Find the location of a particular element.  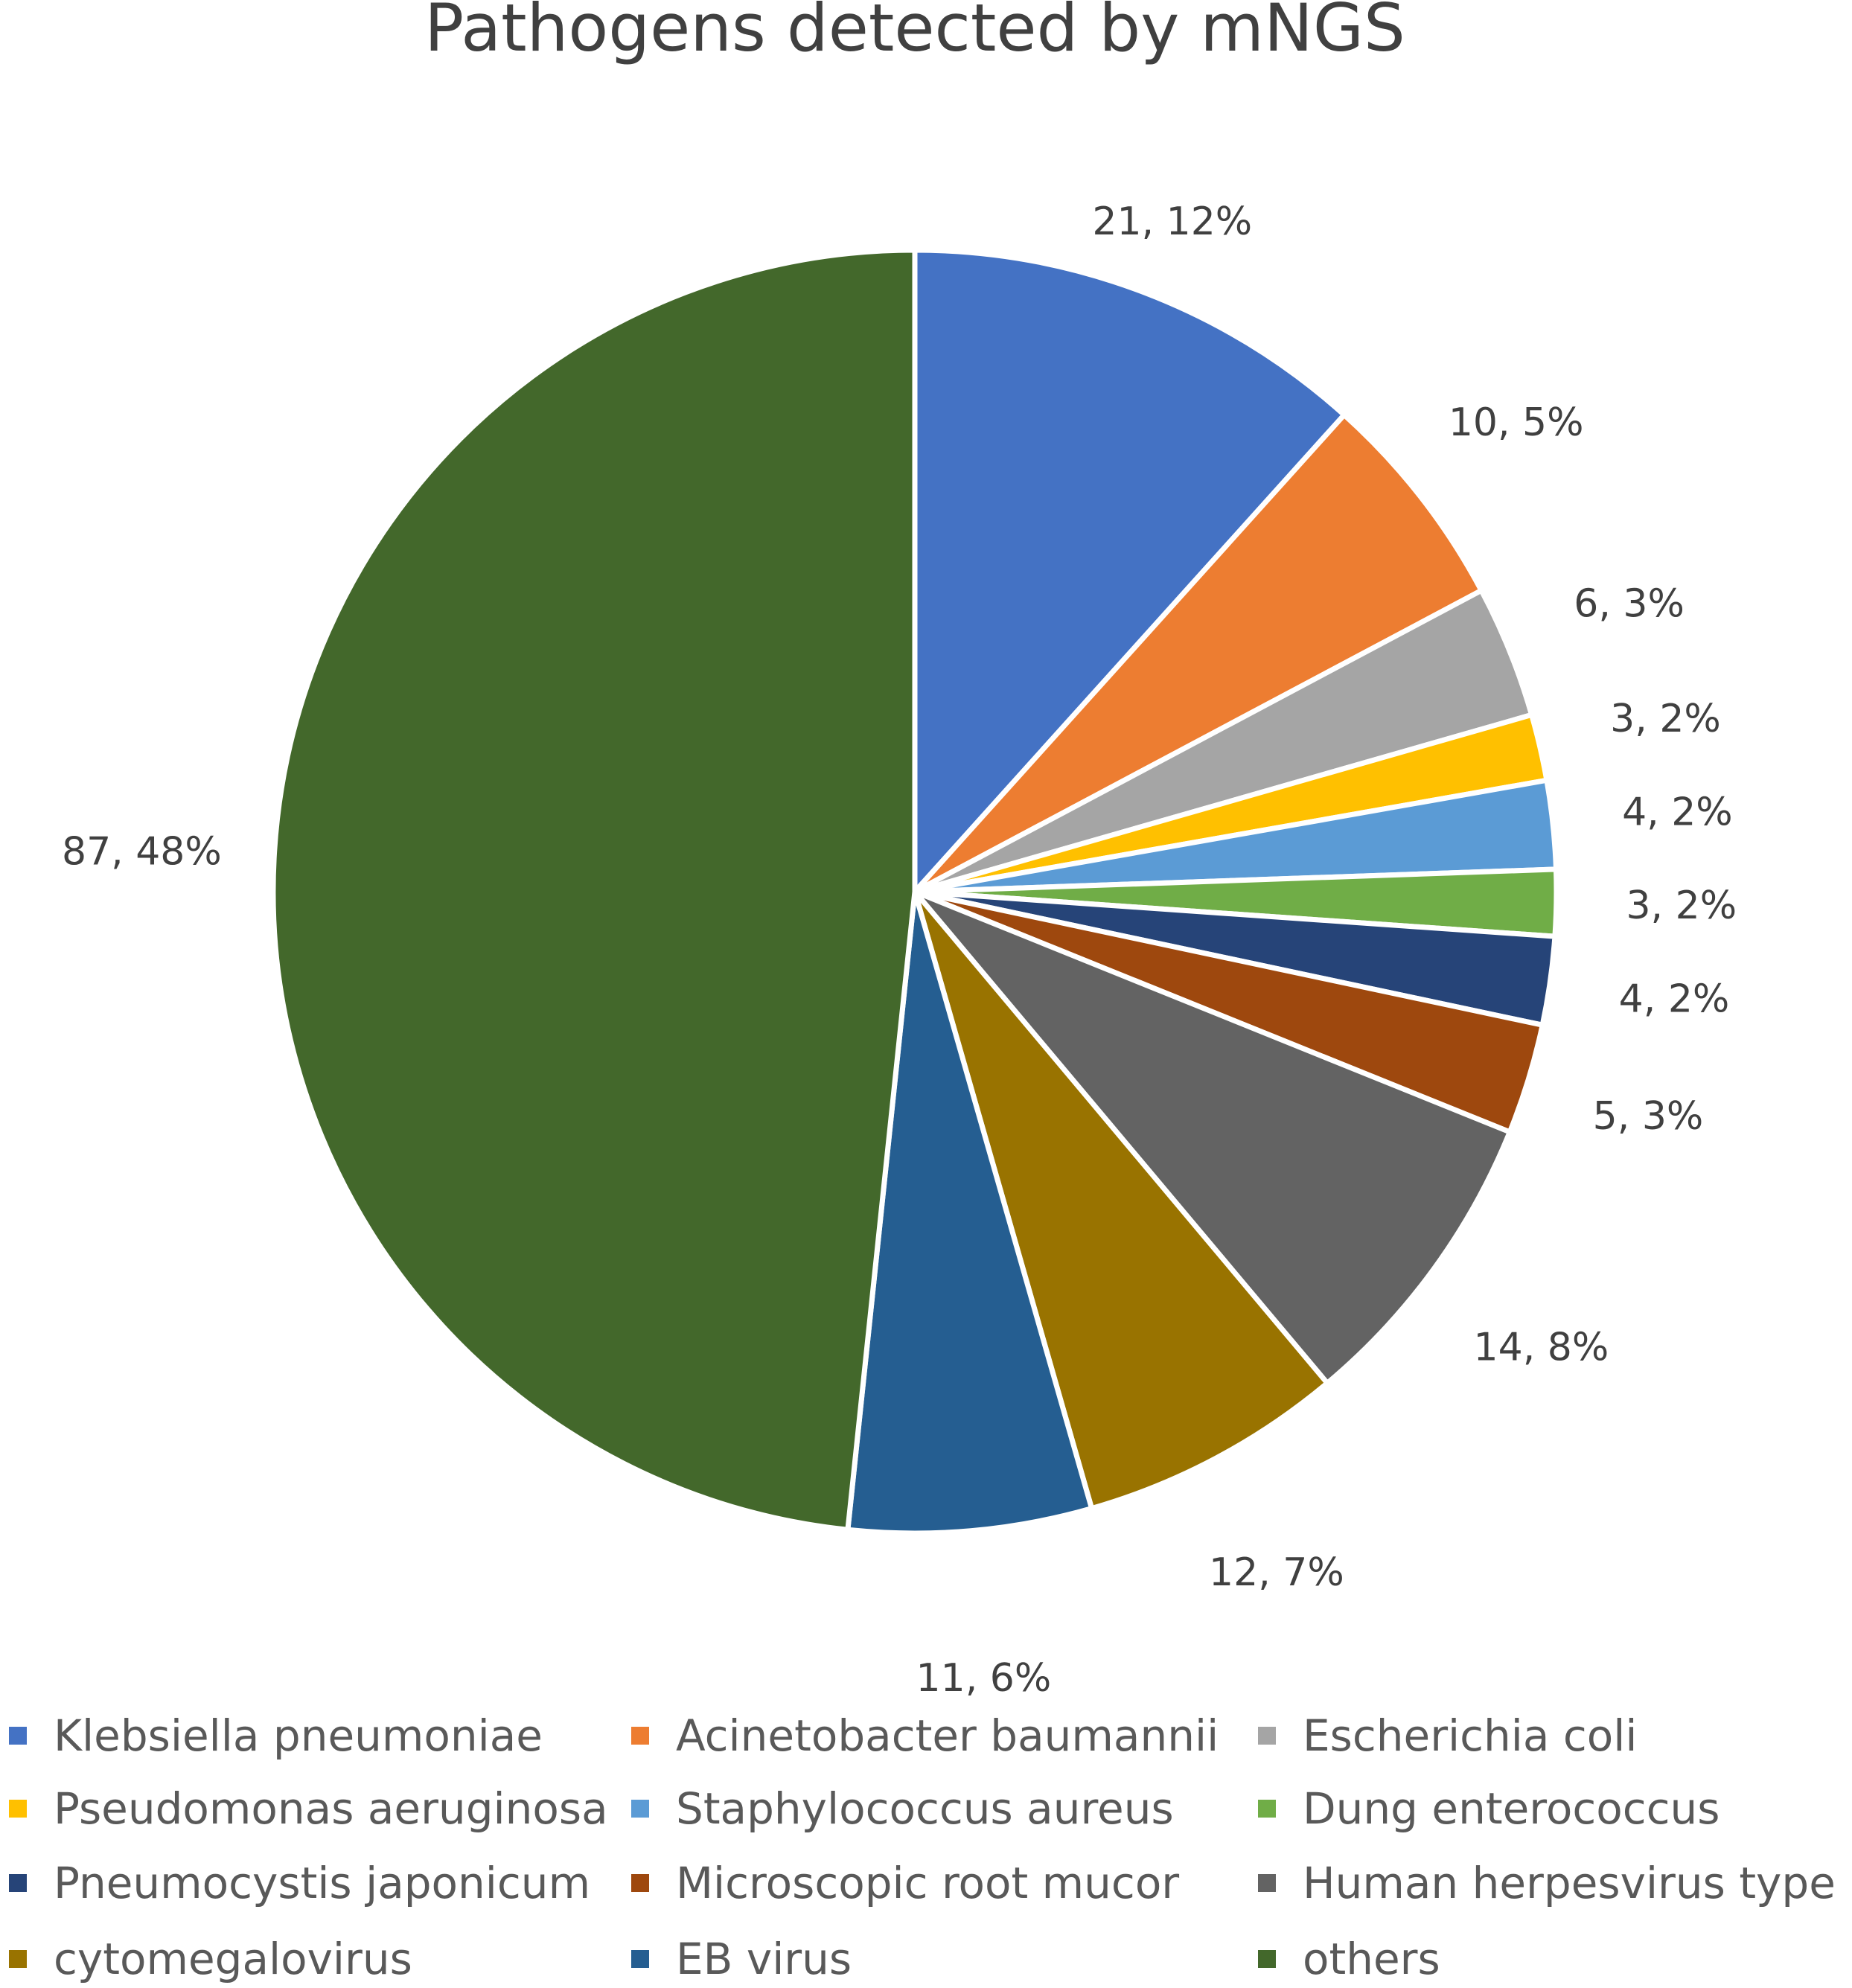

data-label-pseudomonas-aeruginosa: 3, 2% is located at coordinates (1665, 719).